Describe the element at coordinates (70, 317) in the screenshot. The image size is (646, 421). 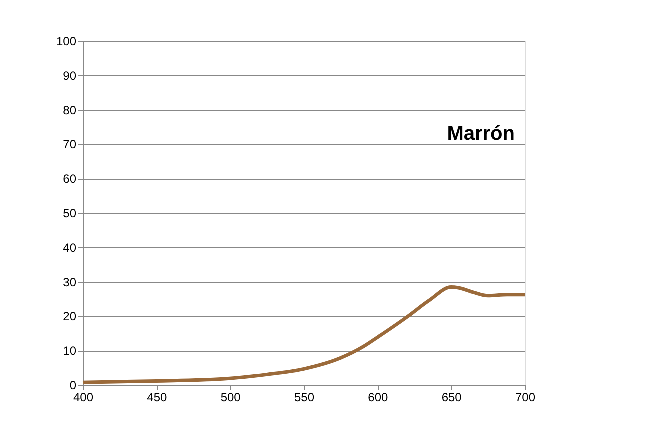
I see `y-tick-label: 20` at that location.